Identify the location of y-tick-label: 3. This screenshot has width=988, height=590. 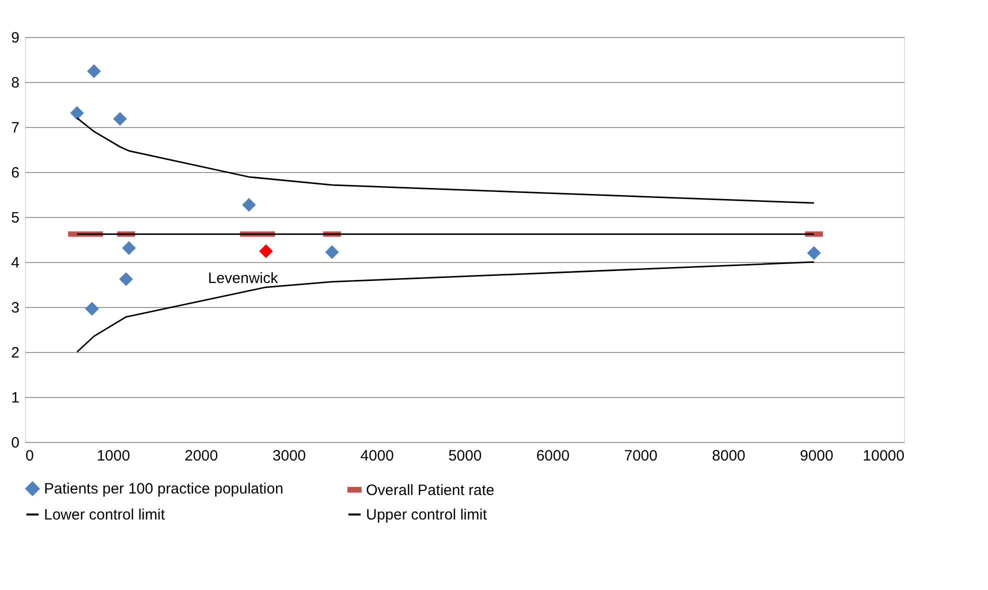
(15, 308).